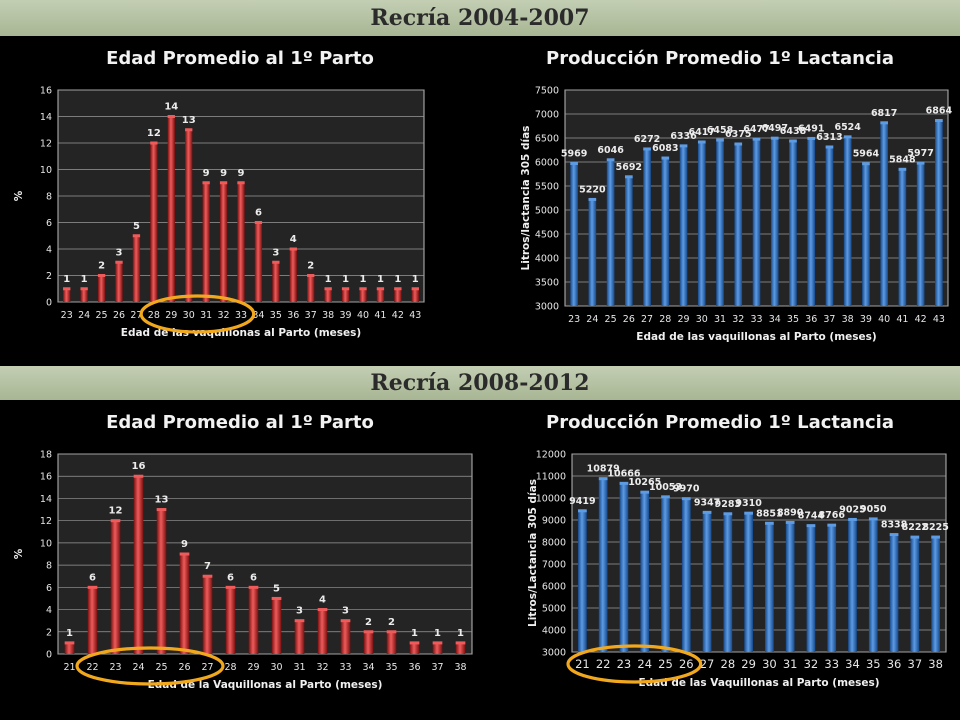  Describe the element at coordinates (480, 383) in the screenshot. I see `section-title: Recría 2008-2012` at that location.